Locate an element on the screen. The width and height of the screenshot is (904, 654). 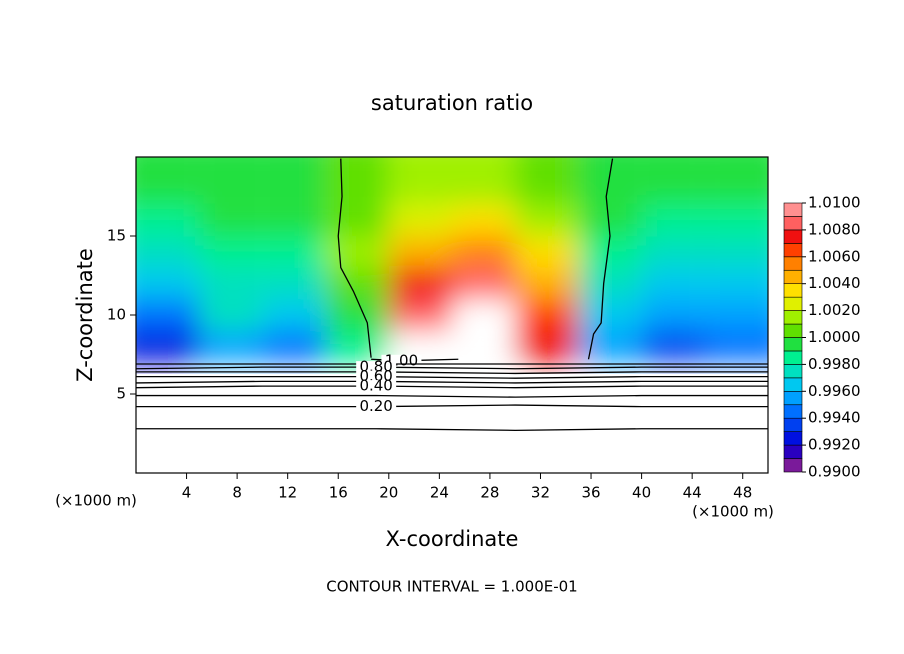
x-tick-label: 24 is located at coordinates (439, 493).